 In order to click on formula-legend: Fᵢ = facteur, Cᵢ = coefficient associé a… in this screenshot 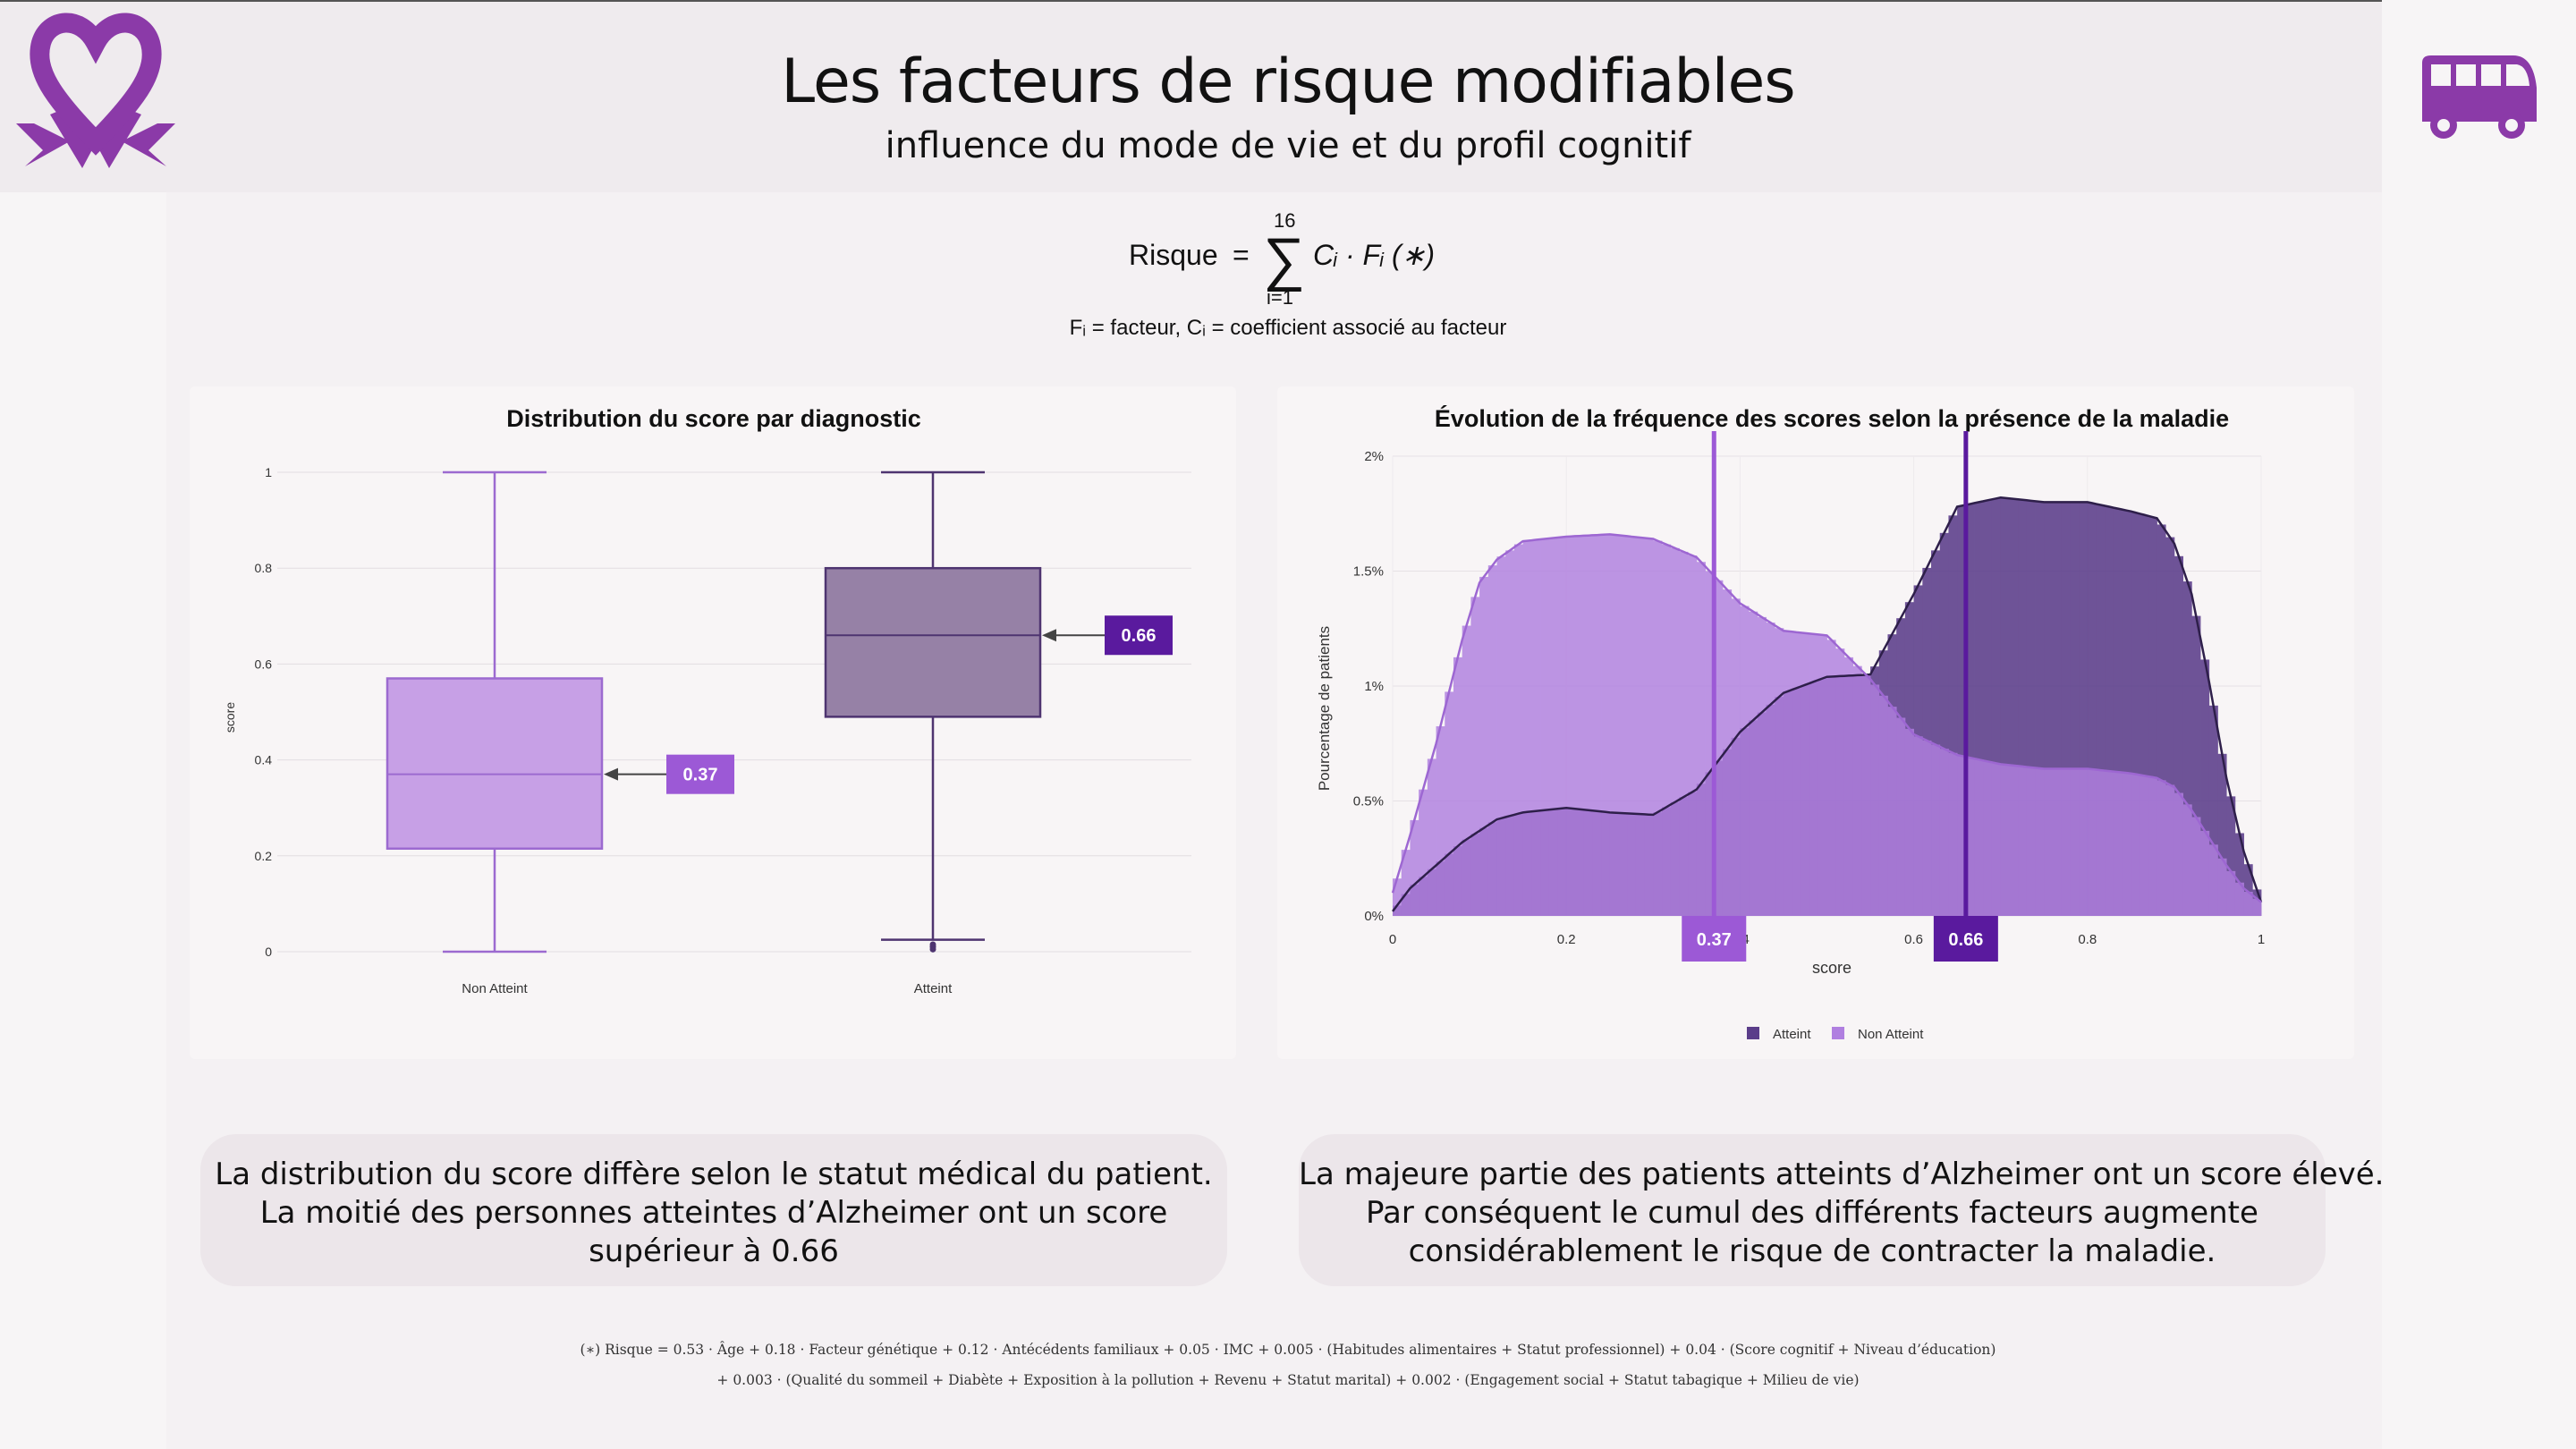, I will do `click(1288, 328)`.